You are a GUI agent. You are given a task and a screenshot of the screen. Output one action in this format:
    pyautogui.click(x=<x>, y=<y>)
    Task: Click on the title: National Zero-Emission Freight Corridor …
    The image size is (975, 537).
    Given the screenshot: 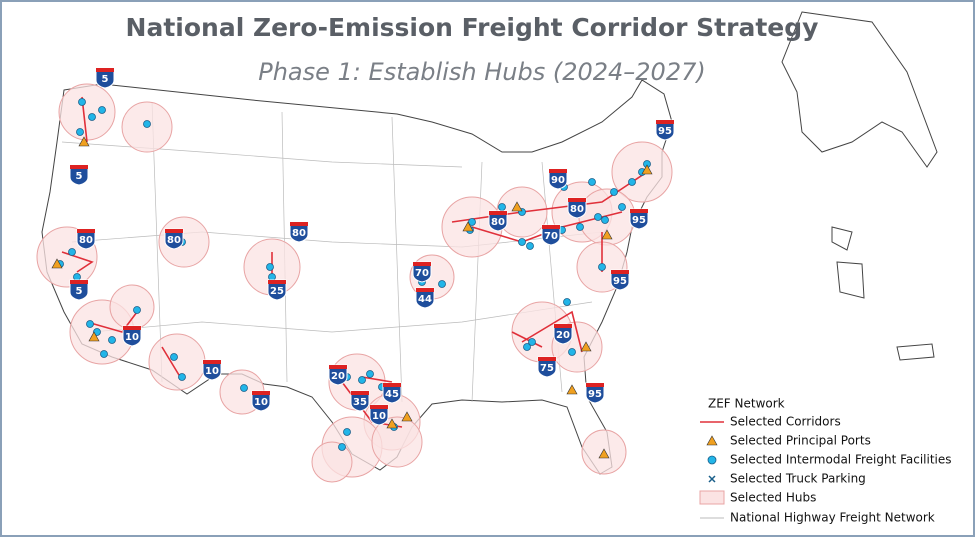 What is the action you would take?
    pyautogui.click(x=472, y=27)
    